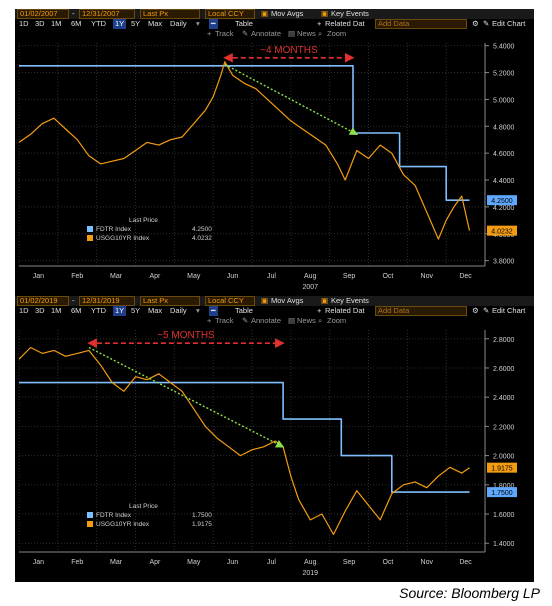 The width and height of the screenshot is (552, 606). I want to click on y-tick-label: 1.6000, so click(504, 515).